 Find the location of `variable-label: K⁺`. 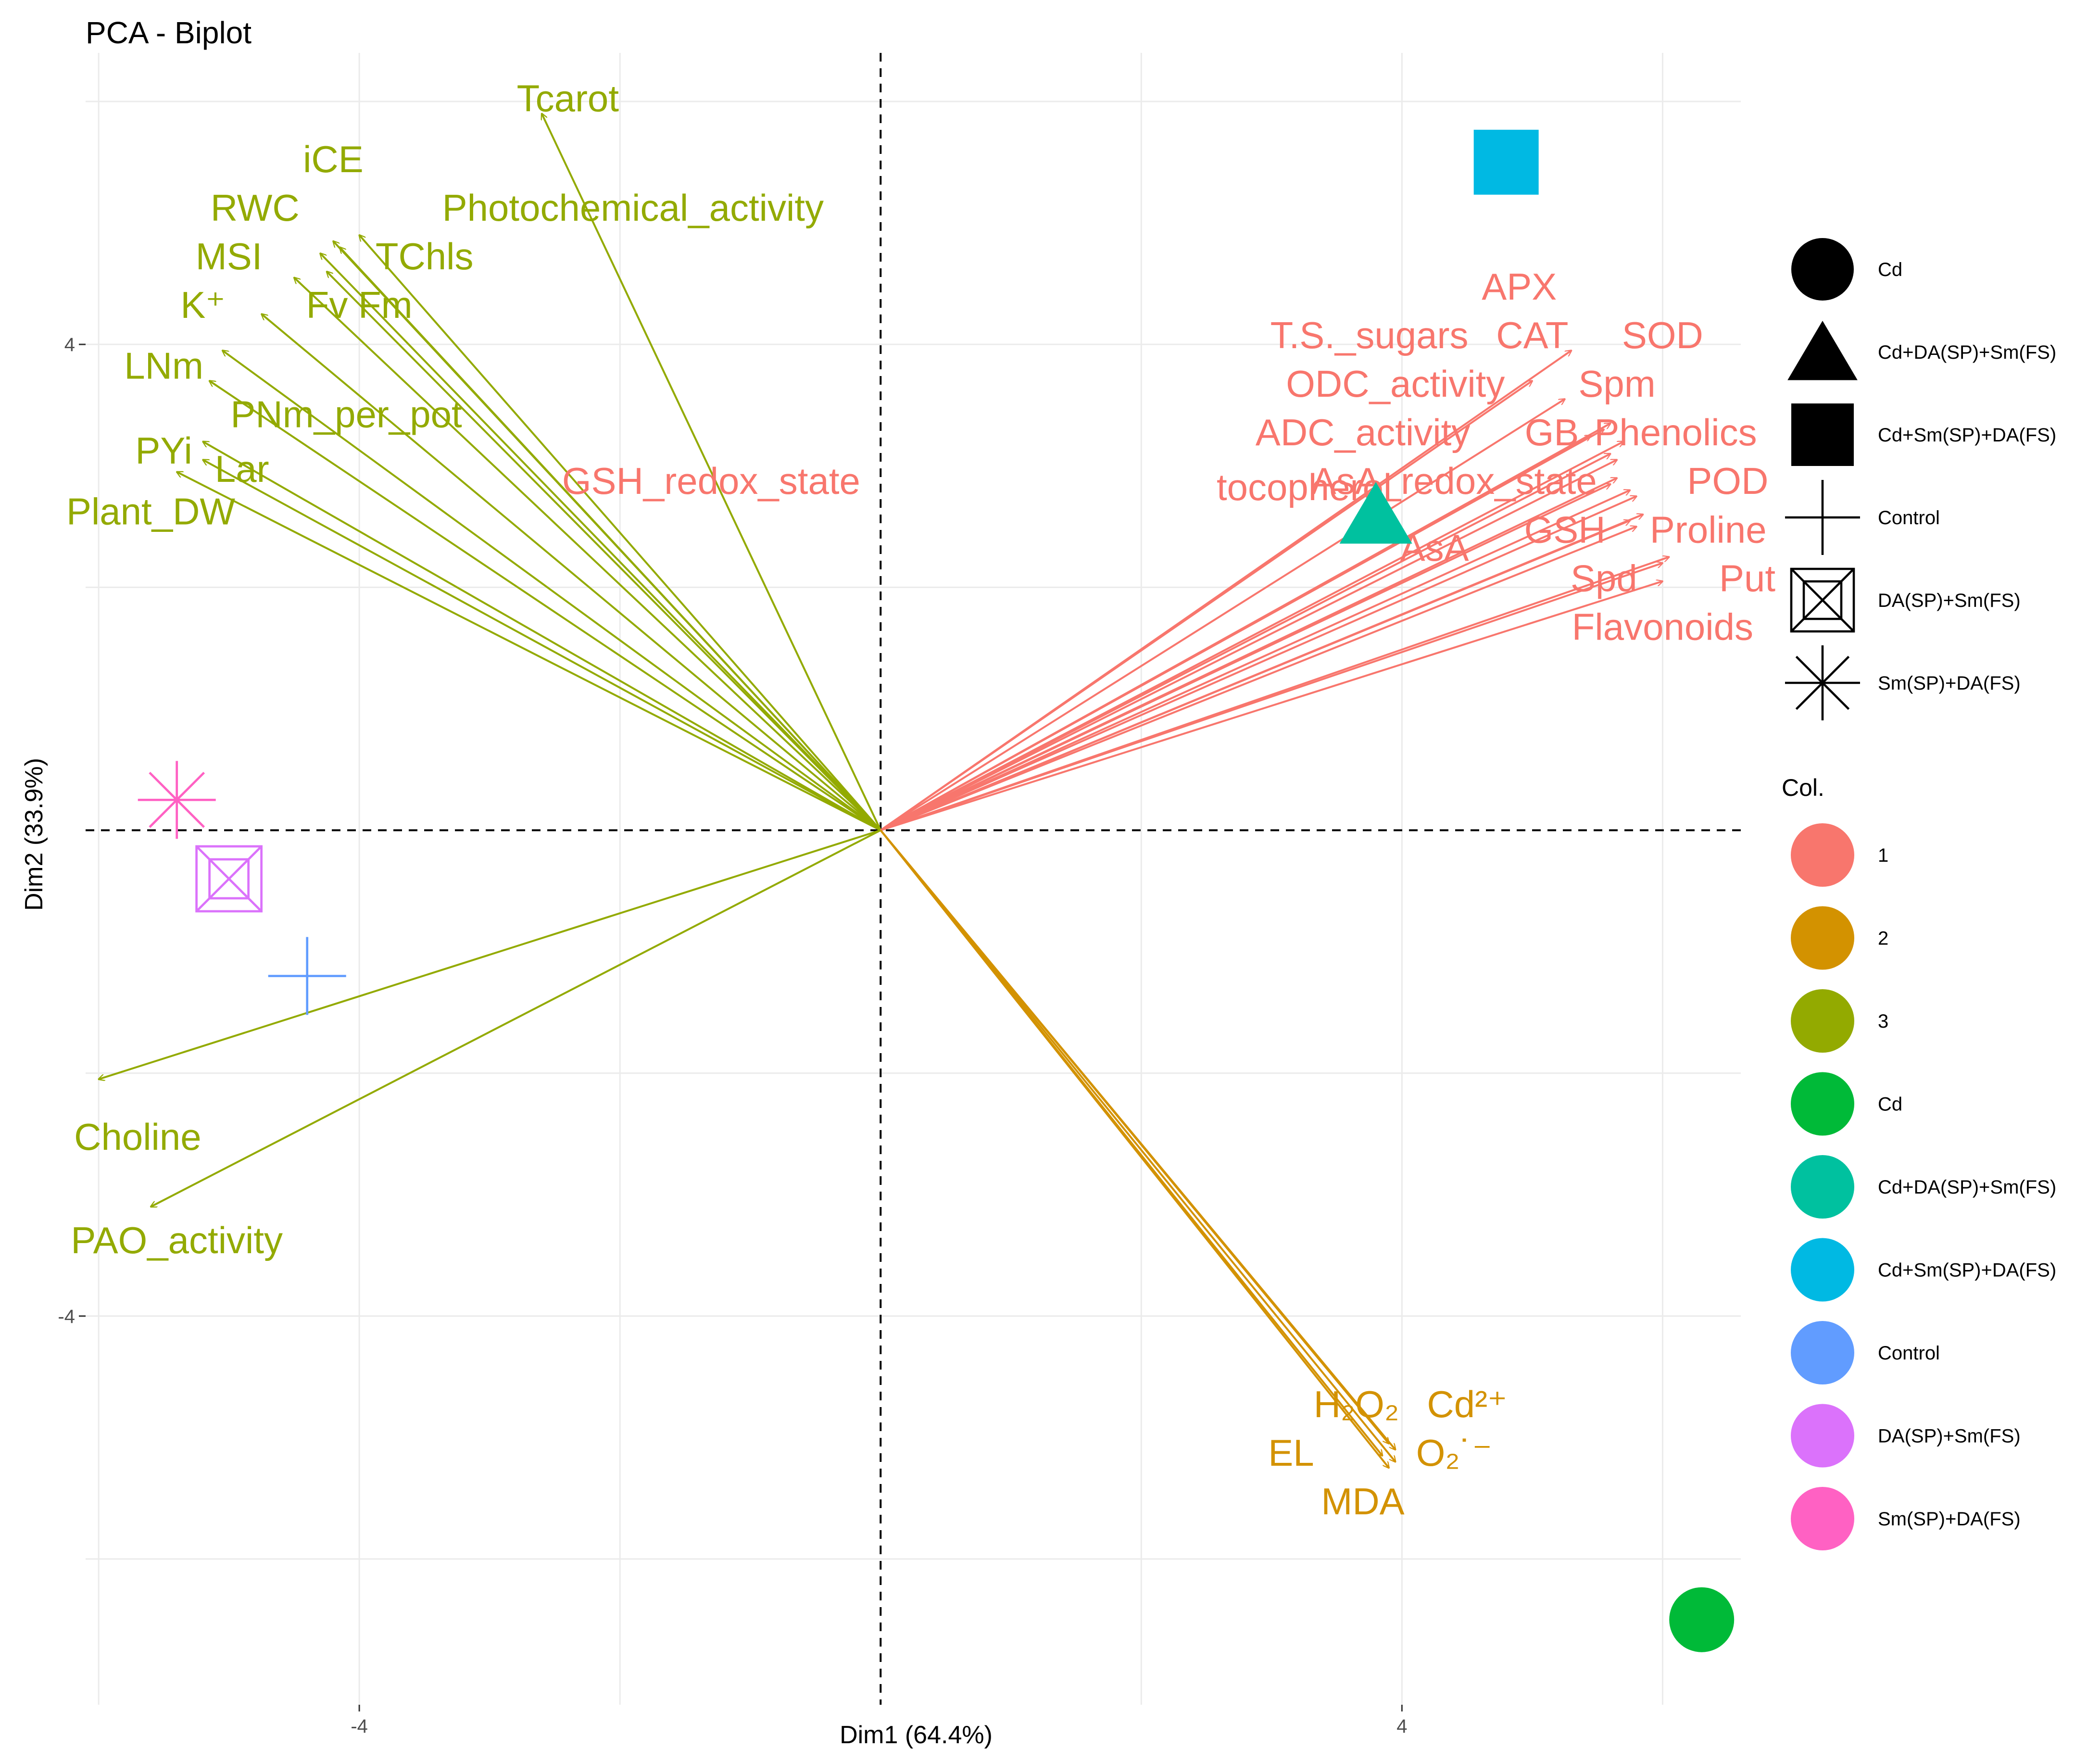

variable-label: K⁺ is located at coordinates (202, 305).